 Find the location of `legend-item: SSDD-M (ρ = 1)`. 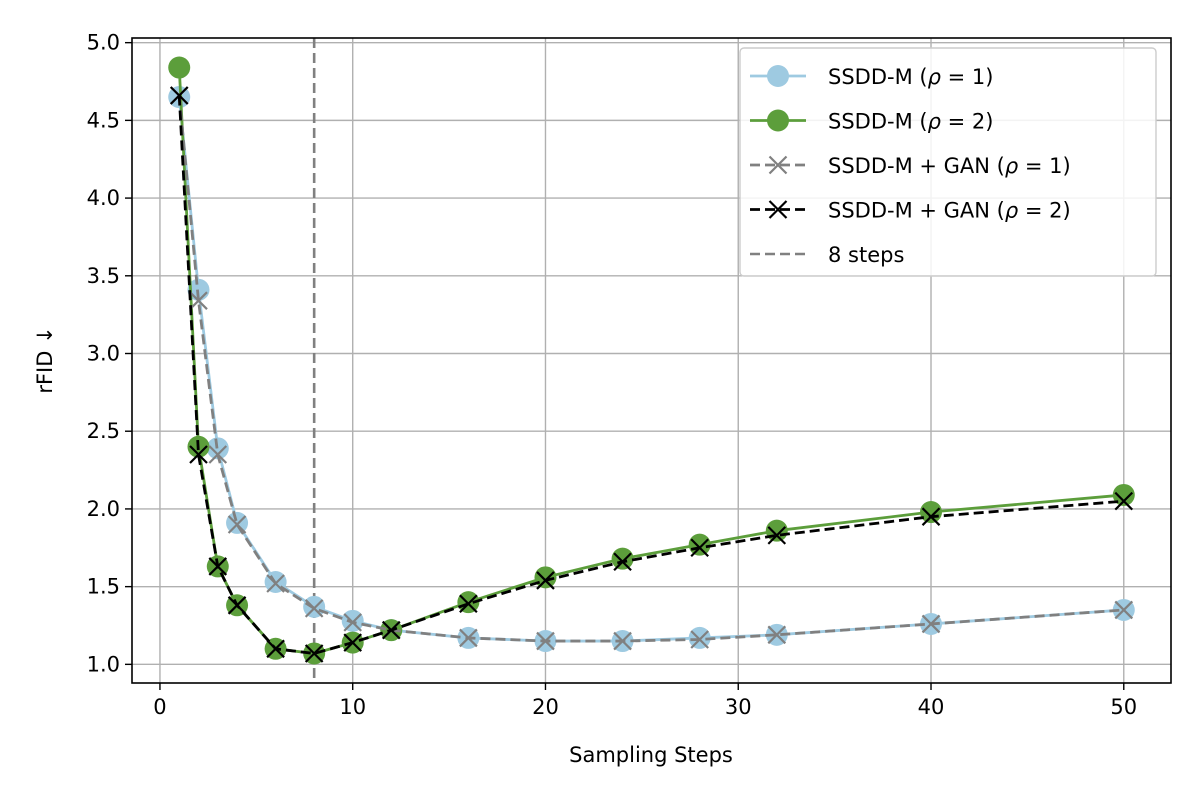

legend-item: SSDD-M (ρ = 1) is located at coordinates (871, 77).